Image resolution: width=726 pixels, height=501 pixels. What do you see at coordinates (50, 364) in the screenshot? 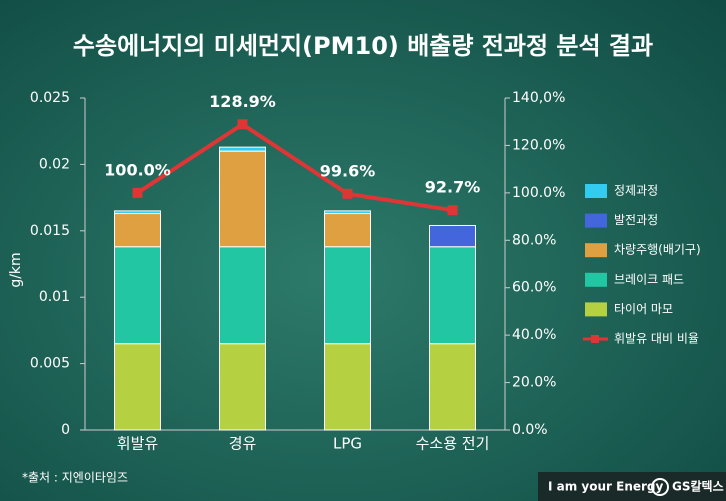
I see `y-tick-label: 0.005` at bounding box center [50, 364].